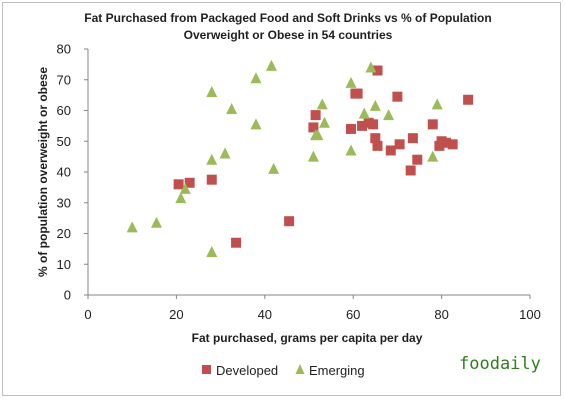 This screenshot has height=400, width=565. I want to click on legend-label-developed: Developed, so click(247, 370).